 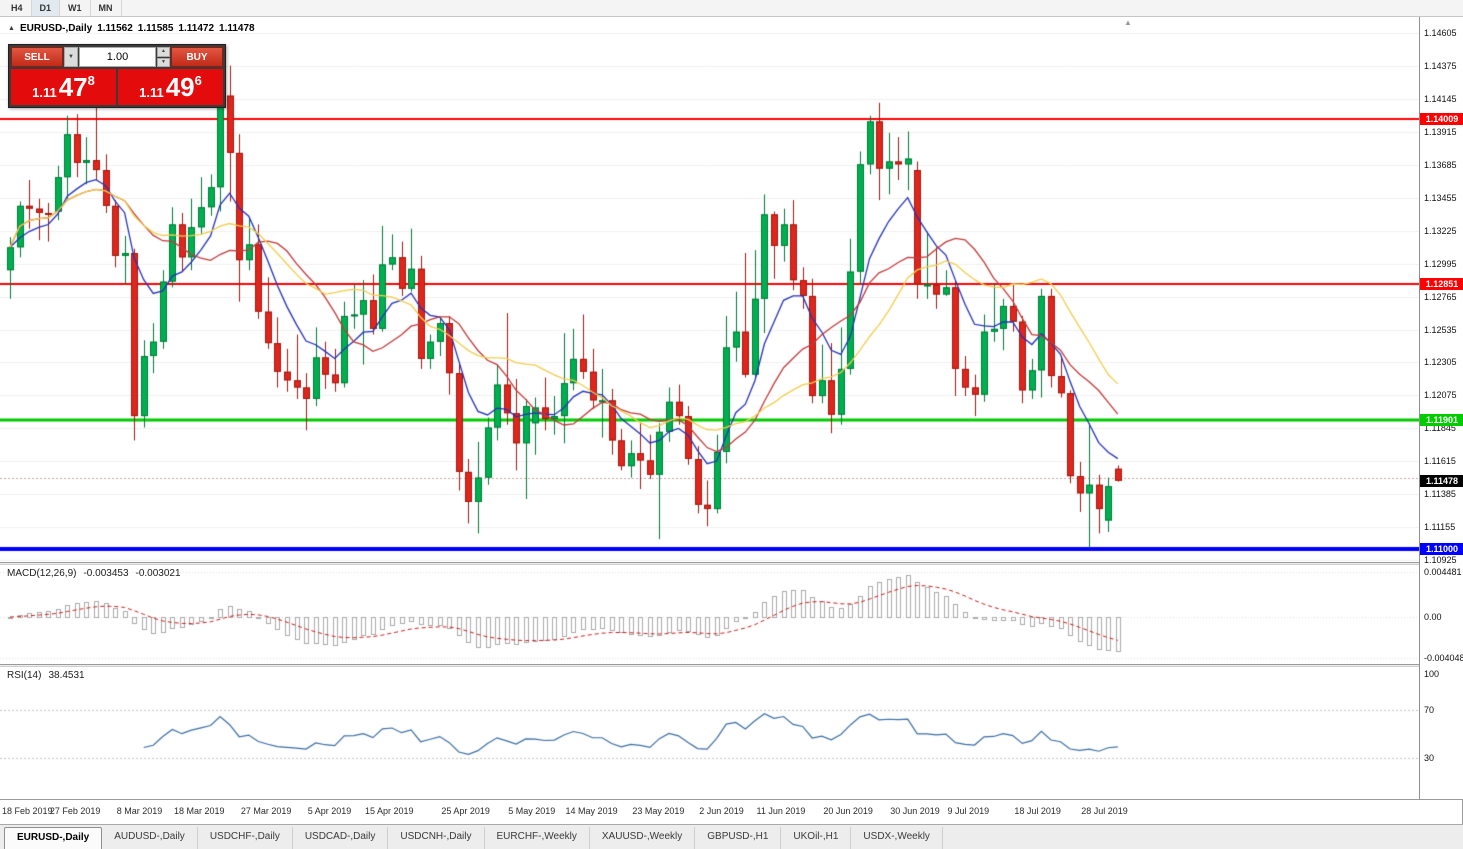 What do you see at coordinates (1440, 559) in the screenshot?
I see `price-axis-tick: 1.10925` at bounding box center [1440, 559].